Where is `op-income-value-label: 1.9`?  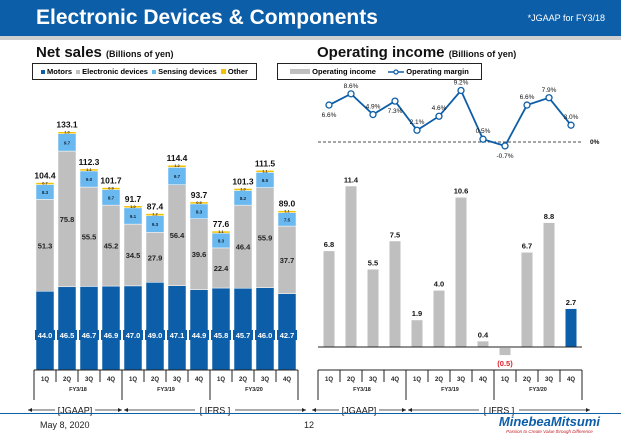 op-income-value-label: 1.9 is located at coordinates (417, 313).